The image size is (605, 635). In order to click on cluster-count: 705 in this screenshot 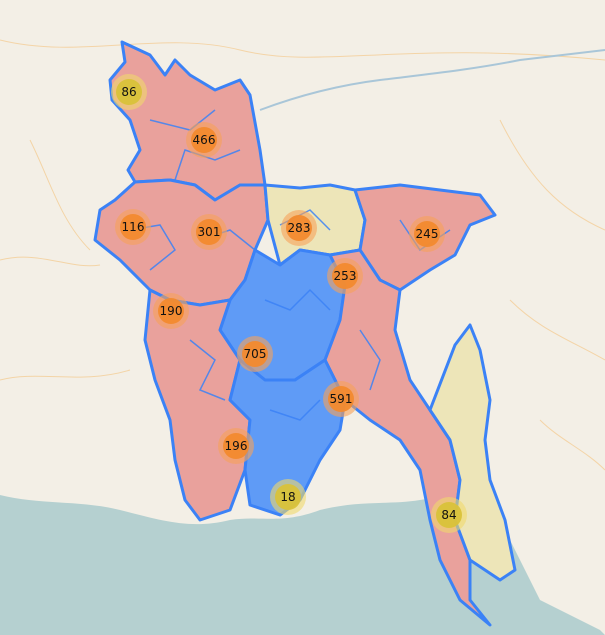, I will do `click(255, 354)`.